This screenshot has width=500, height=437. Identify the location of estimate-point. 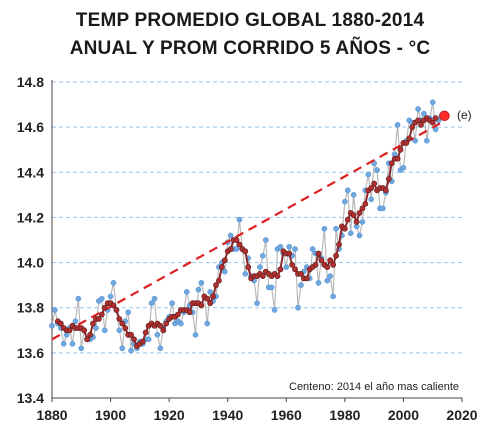
(444, 116).